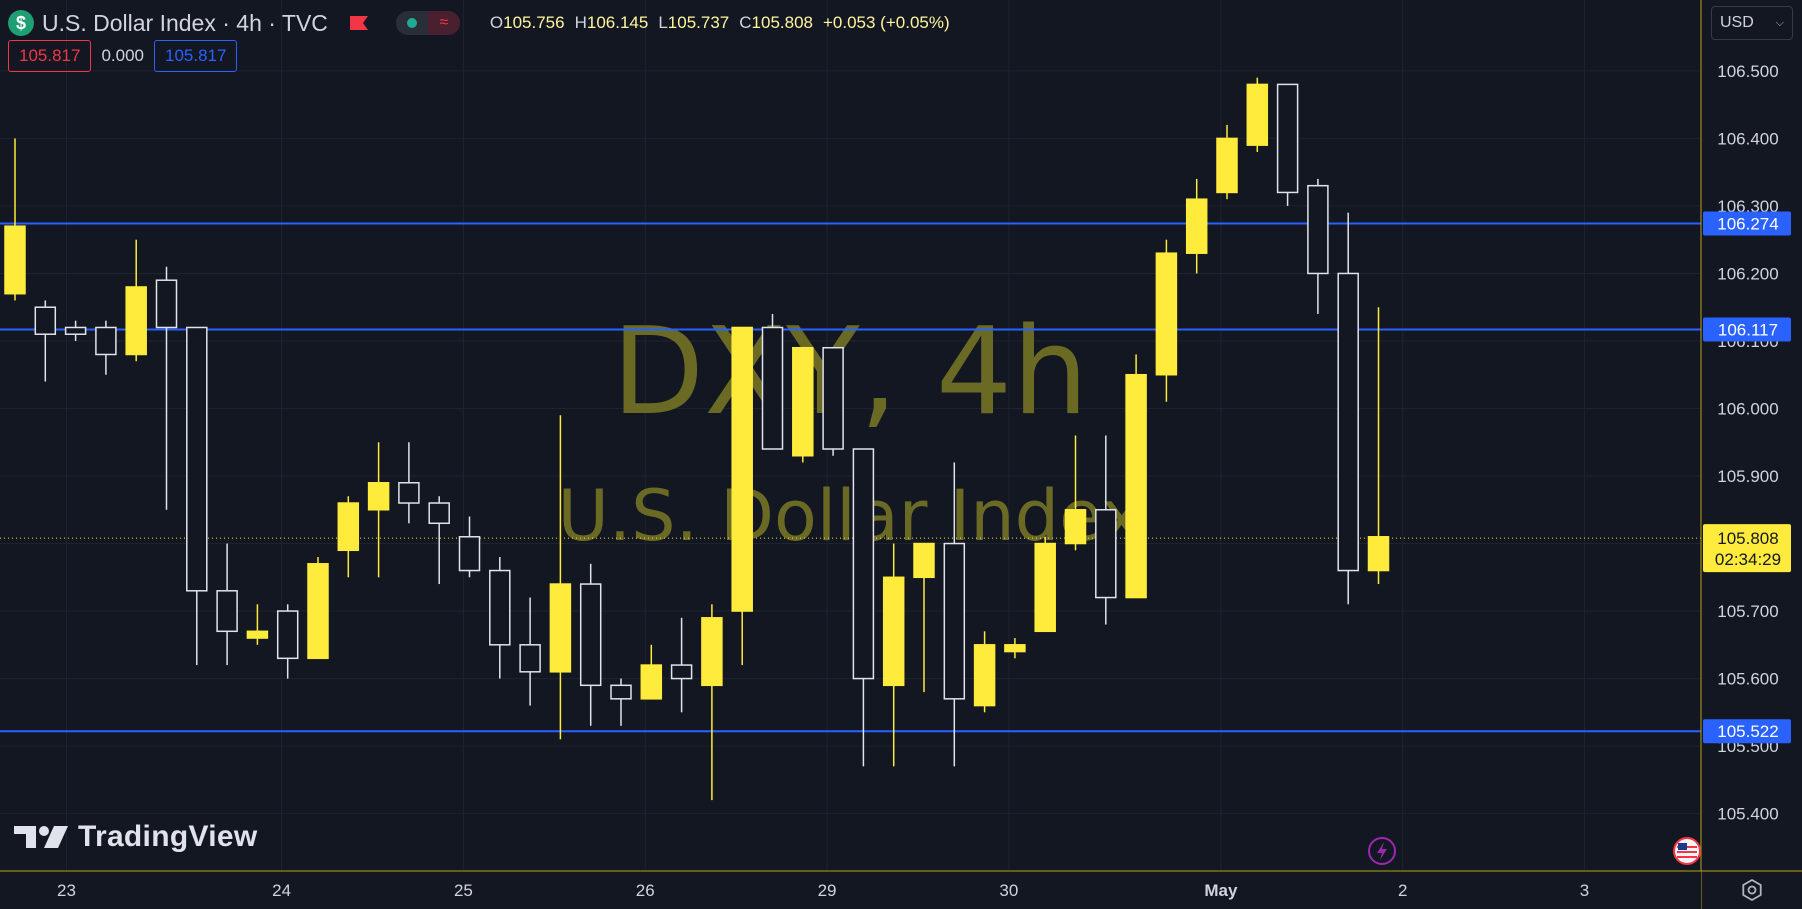 The image size is (1802, 909). What do you see at coordinates (1747, 476) in the screenshot?
I see `price-tick-label: 105.900` at bounding box center [1747, 476].